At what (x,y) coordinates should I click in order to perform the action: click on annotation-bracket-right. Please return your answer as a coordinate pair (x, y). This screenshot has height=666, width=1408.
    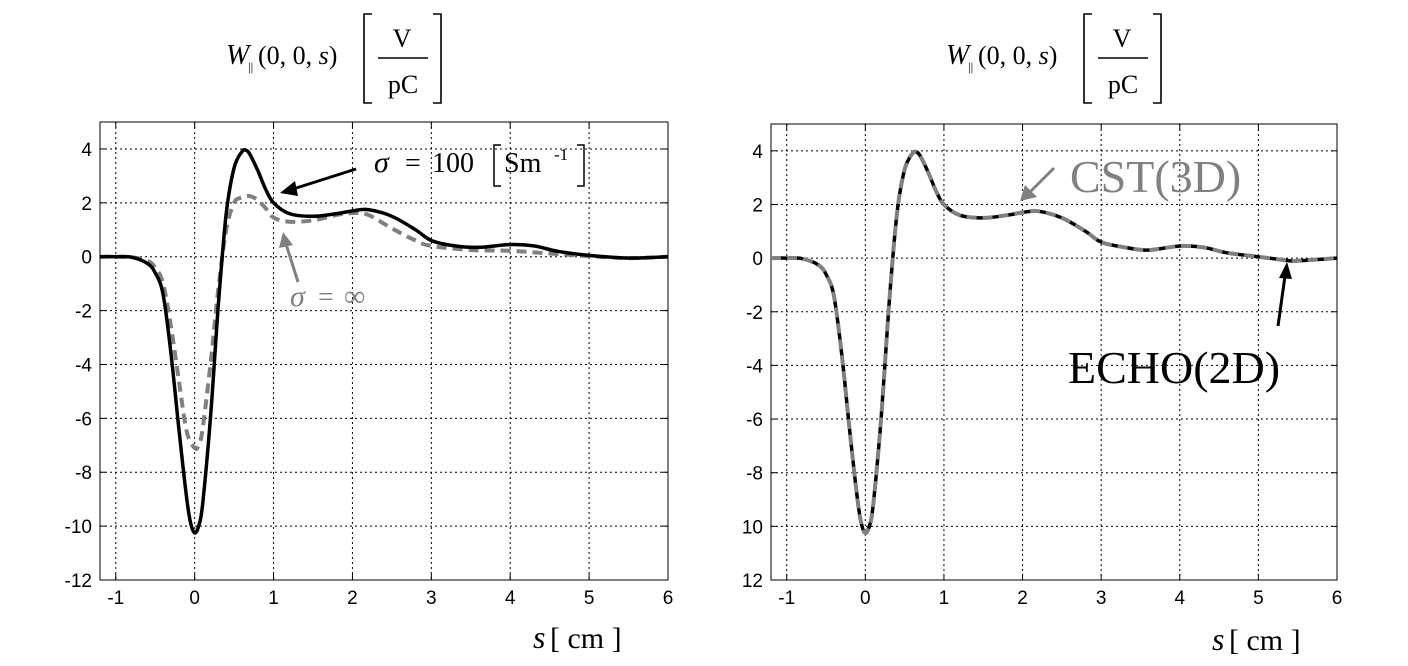
    Looking at the image, I should click on (581, 165).